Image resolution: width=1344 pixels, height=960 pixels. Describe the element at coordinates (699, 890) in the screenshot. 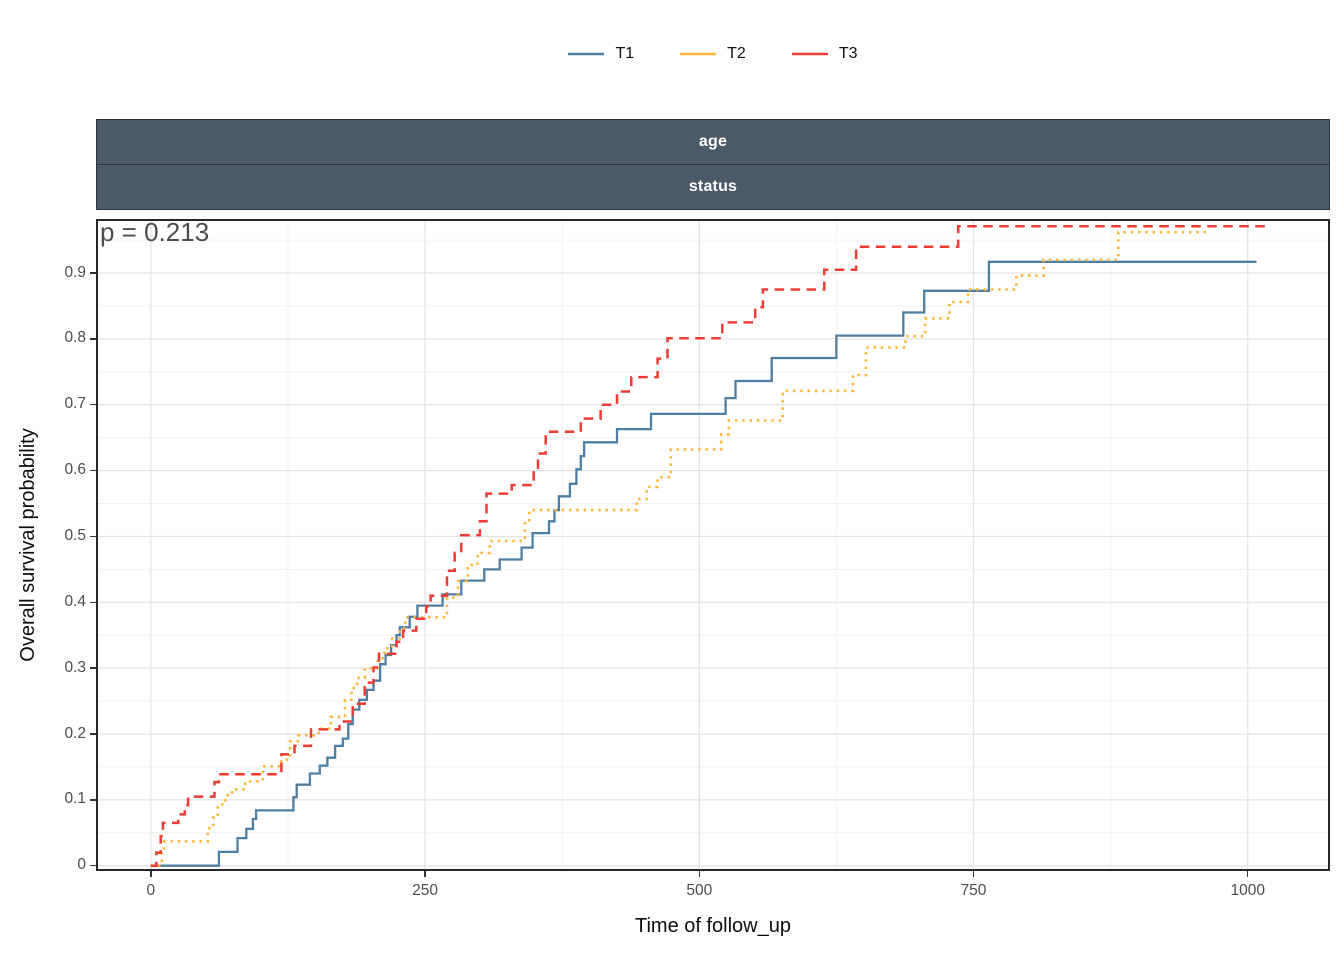

I see `x-axis-tick-label: 500` at that location.